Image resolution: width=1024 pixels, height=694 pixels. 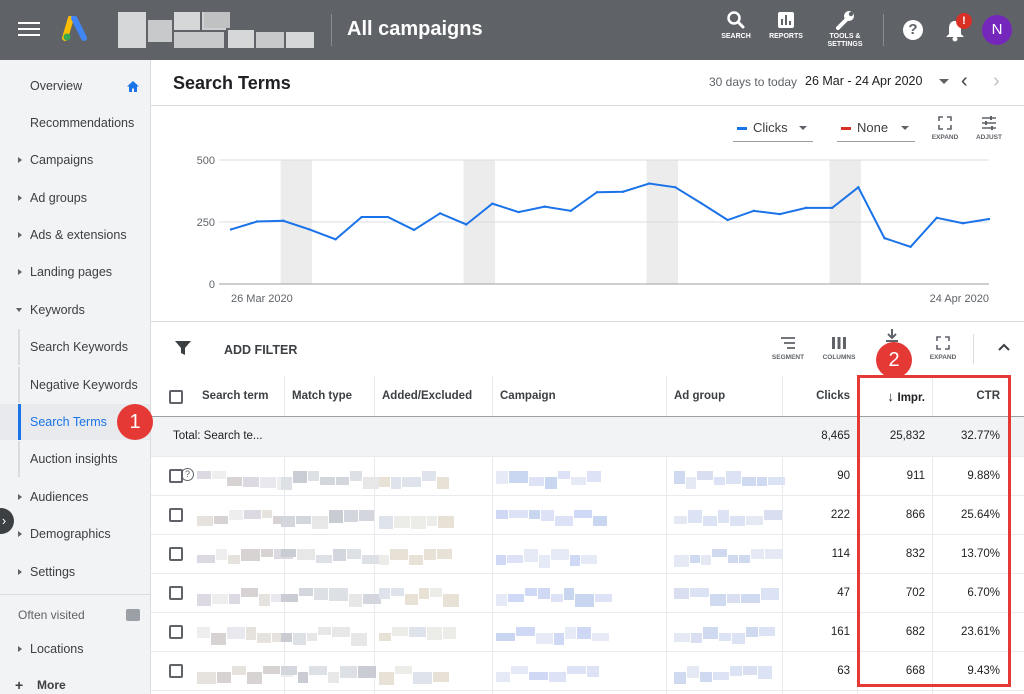 What do you see at coordinates (700, 396) in the screenshot?
I see `column-header-ad-group: Ad group` at bounding box center [700, 396].